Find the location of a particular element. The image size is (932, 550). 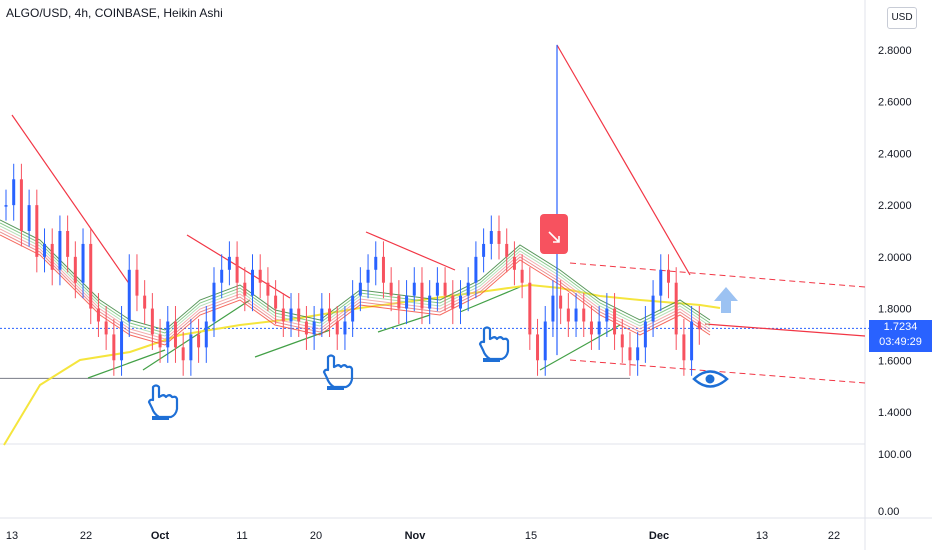

x-tick-label: Nov is located at coordinates (416, 536).